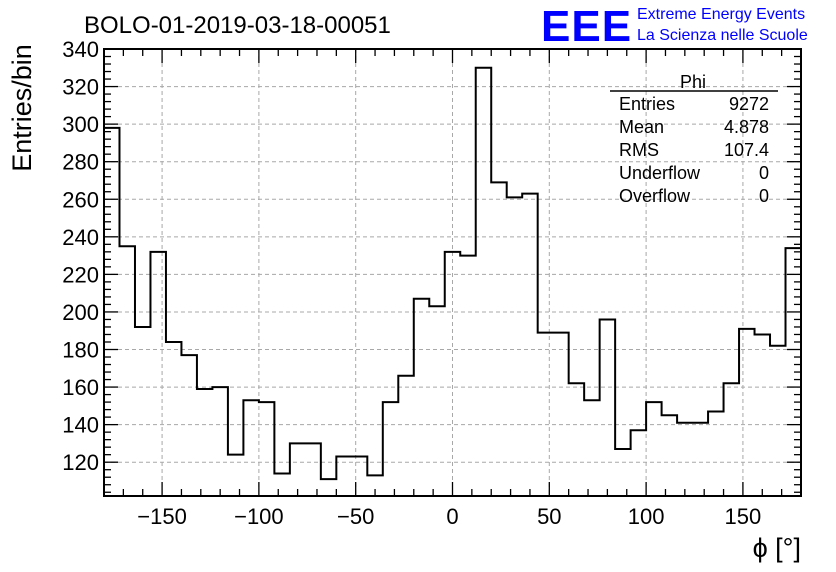  Describe the element at coordinates (80, 350) in the screenshot. I see `y-tick-label: 180` at that location.